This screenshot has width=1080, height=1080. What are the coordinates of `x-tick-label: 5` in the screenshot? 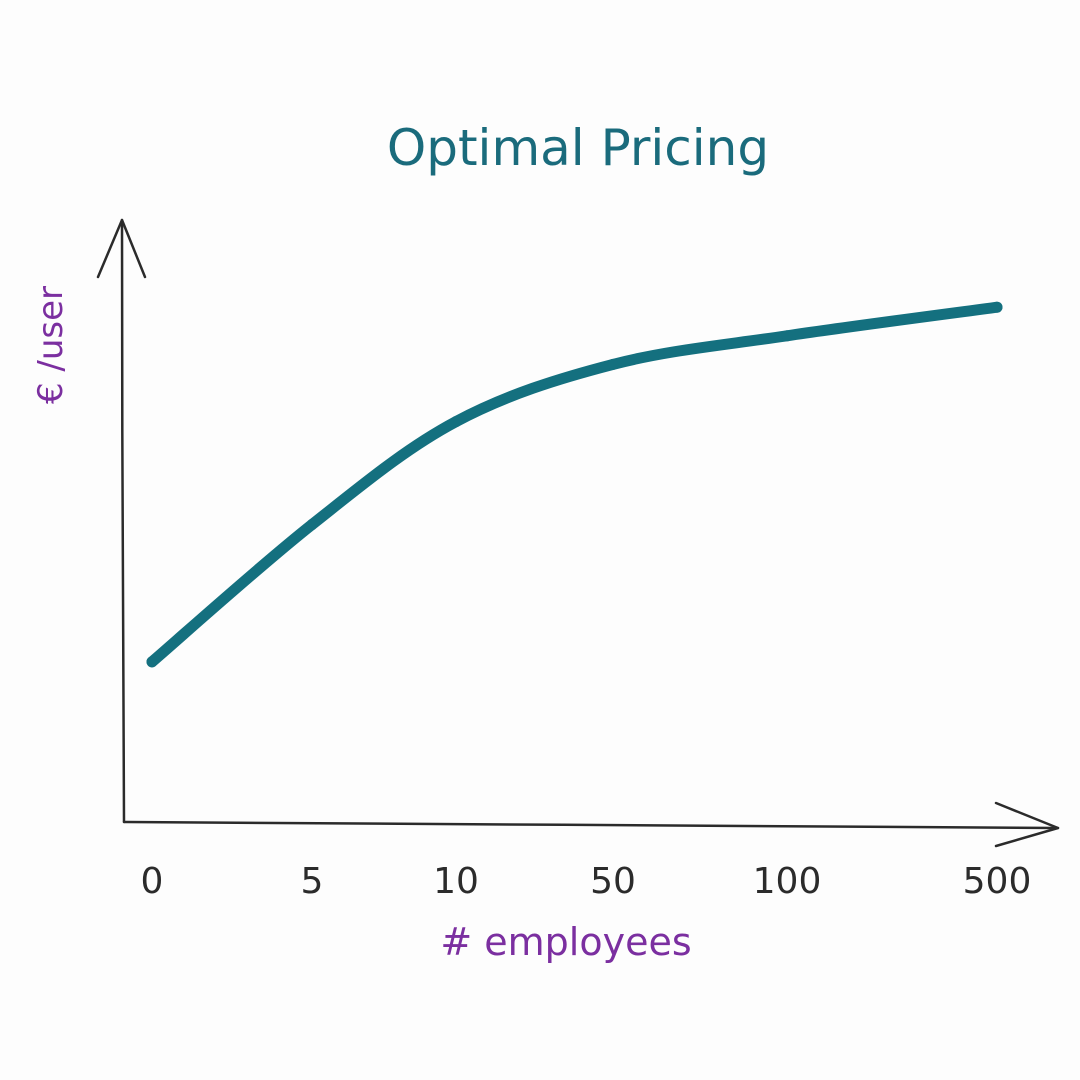 It's located at (312, 881).